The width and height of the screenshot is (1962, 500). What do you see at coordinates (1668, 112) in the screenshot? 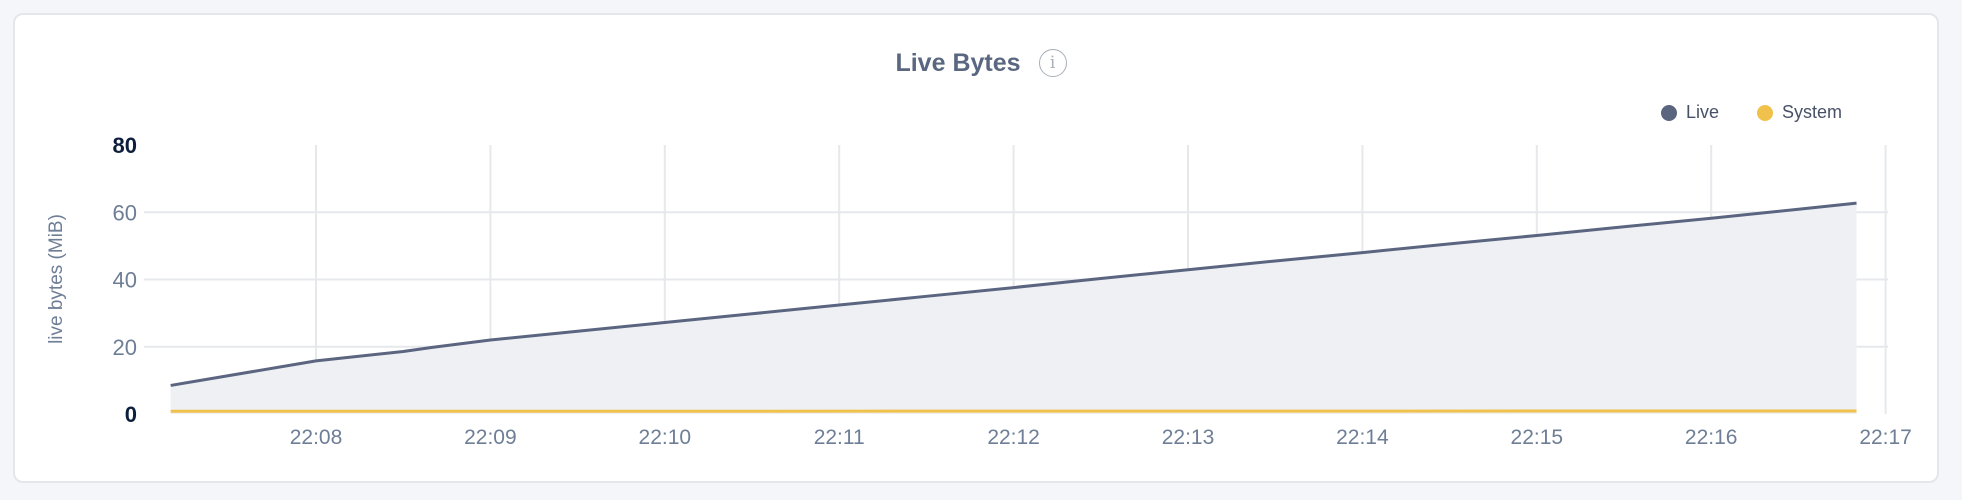
I see `legend-swatch-live` at bounding box center [1668, 112].